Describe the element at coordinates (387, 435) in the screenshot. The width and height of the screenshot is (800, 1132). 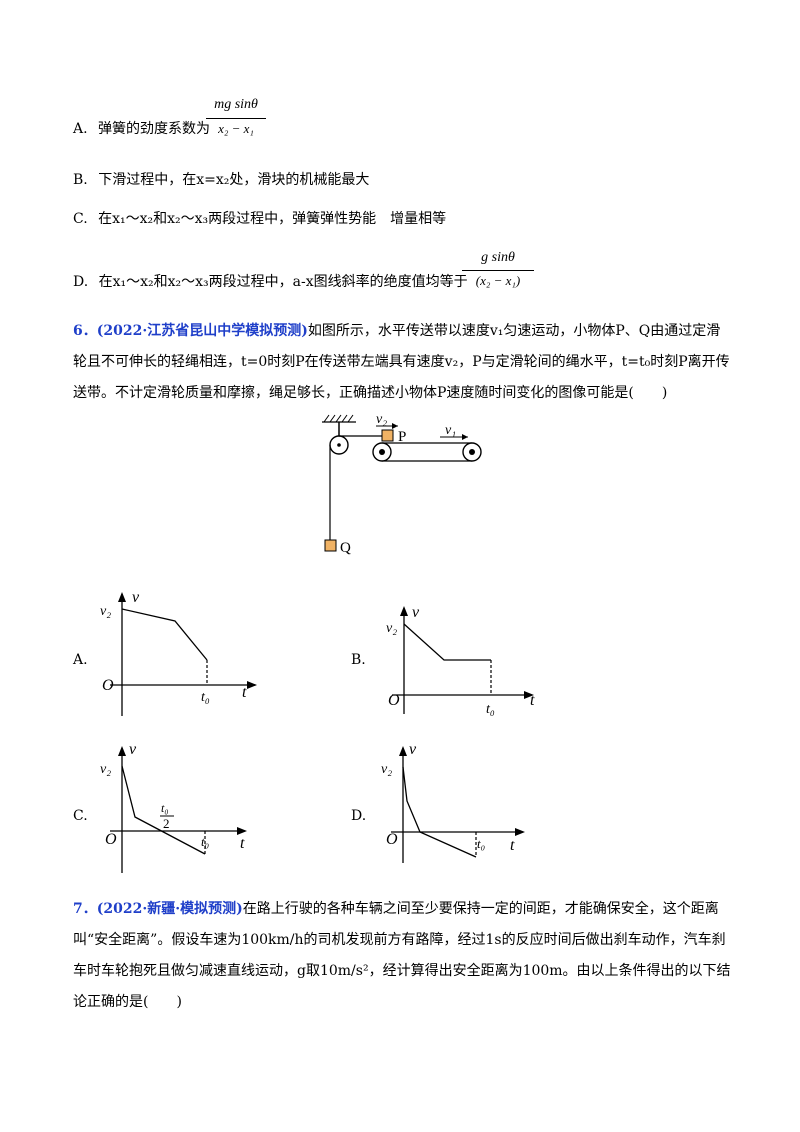
I see `block-p-icon` at that location.